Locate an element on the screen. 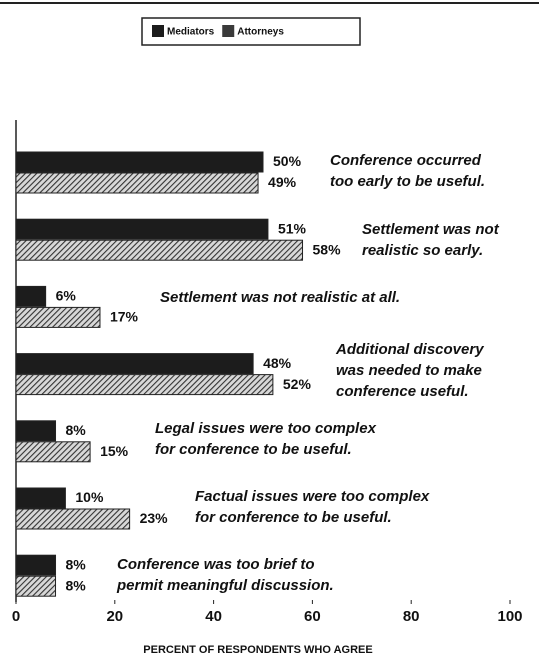 This screenshot has height=660, width=539. value-label: 17% is located at coordinates (124, 317).